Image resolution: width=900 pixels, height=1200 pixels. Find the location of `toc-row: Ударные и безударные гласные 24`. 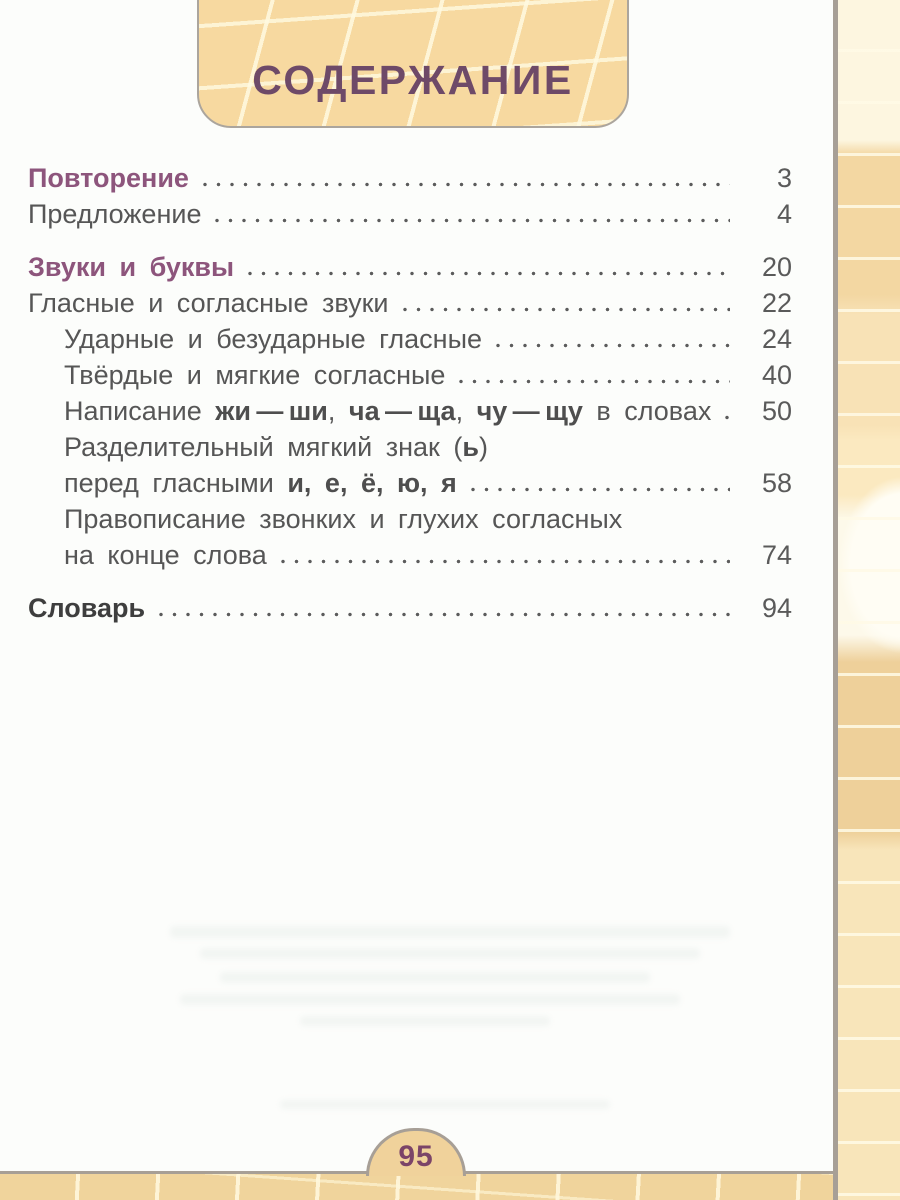

toc-row: Ударные и безударные гласные 24 is located at coordinates (410, 339).